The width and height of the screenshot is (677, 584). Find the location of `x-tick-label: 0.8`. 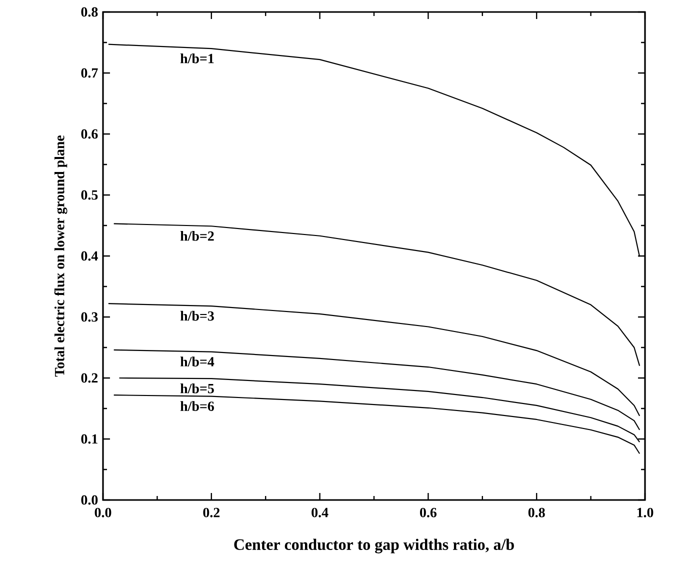

x-tick-label: 0.8 is located at coordinates (536, 513).